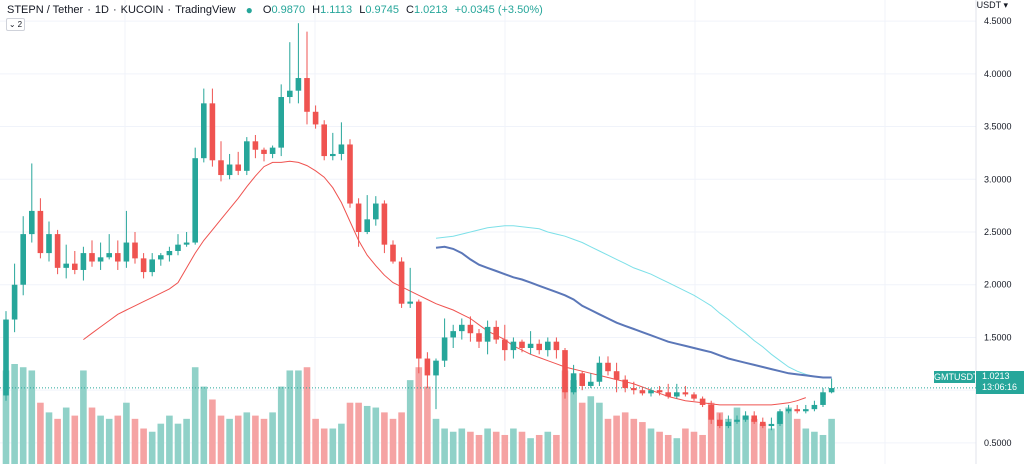  Describe the element at coordinates (382, 10) in the screenshot. I see `low-value: 0.9745` at that location.